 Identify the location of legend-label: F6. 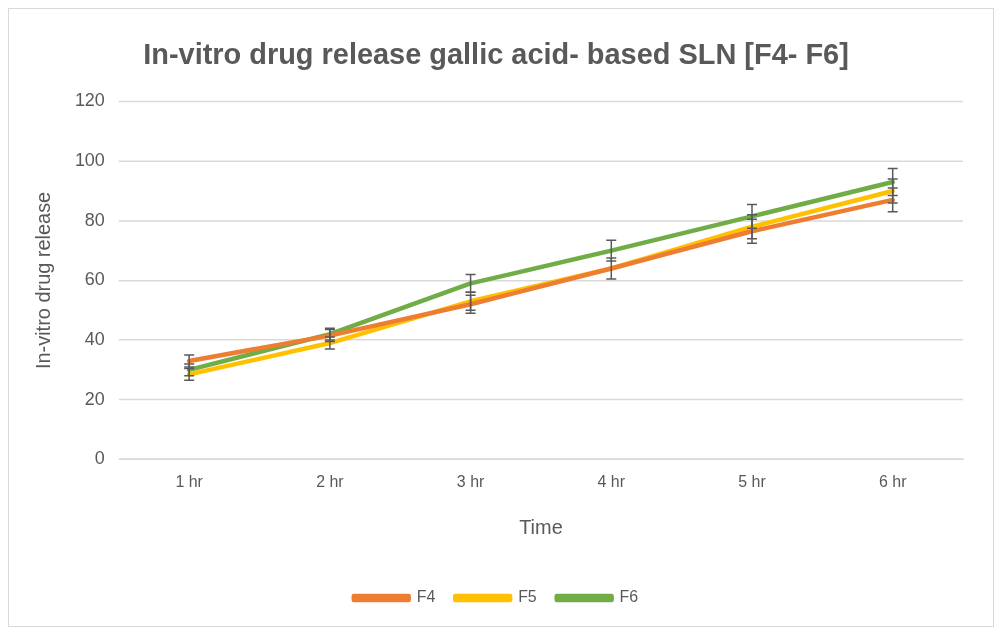
(629, 597).